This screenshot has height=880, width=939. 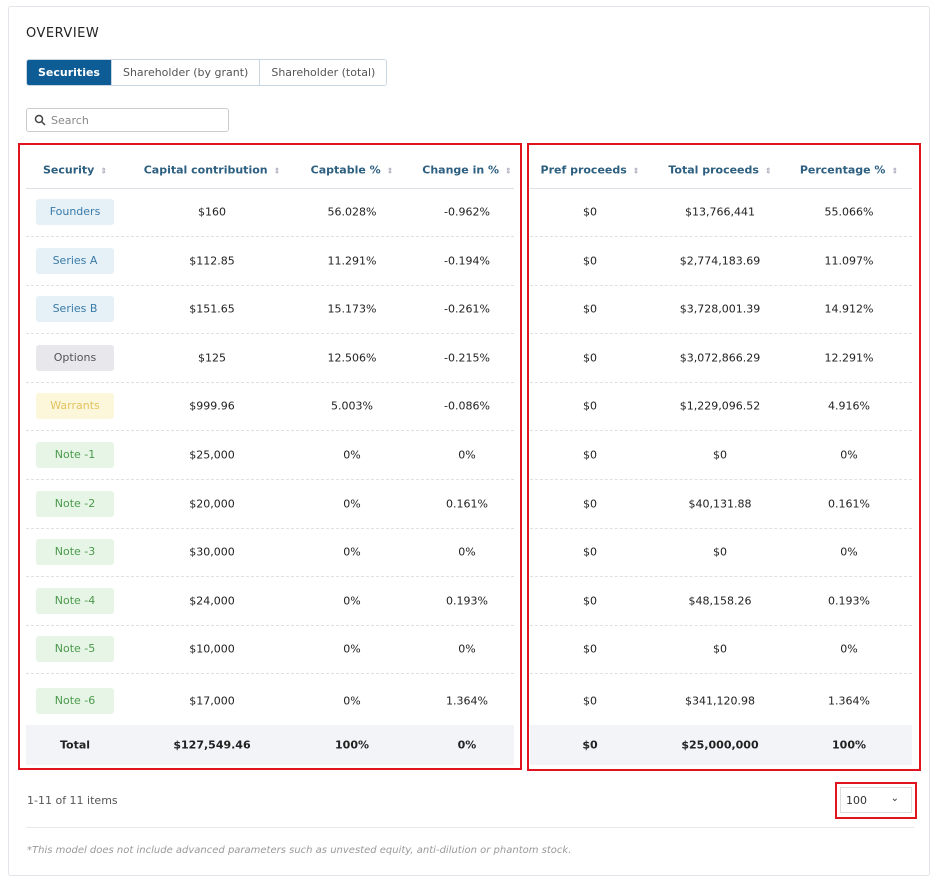 I want to click on total-cell: 0%, so click(x=467, y=745).